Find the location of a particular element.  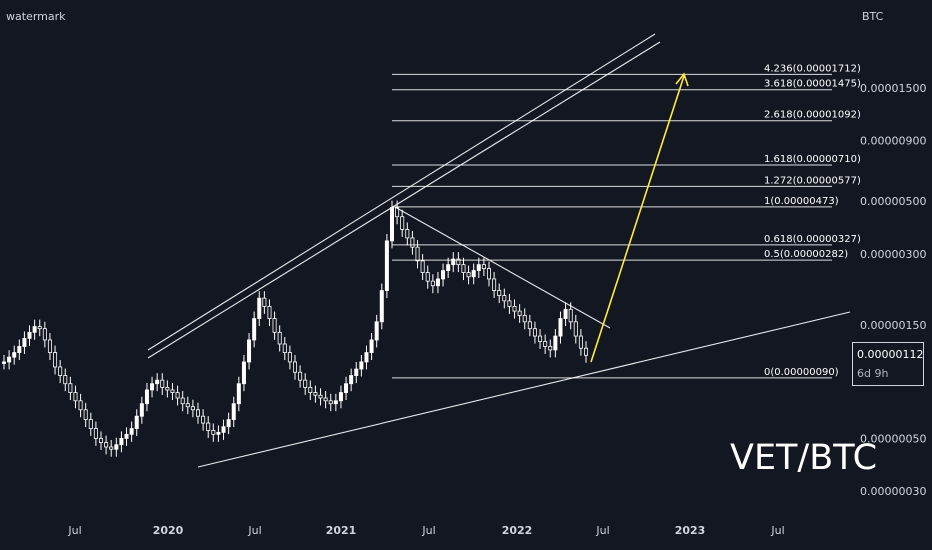

watermark-text: watermark is located at coordinates (36, 16).